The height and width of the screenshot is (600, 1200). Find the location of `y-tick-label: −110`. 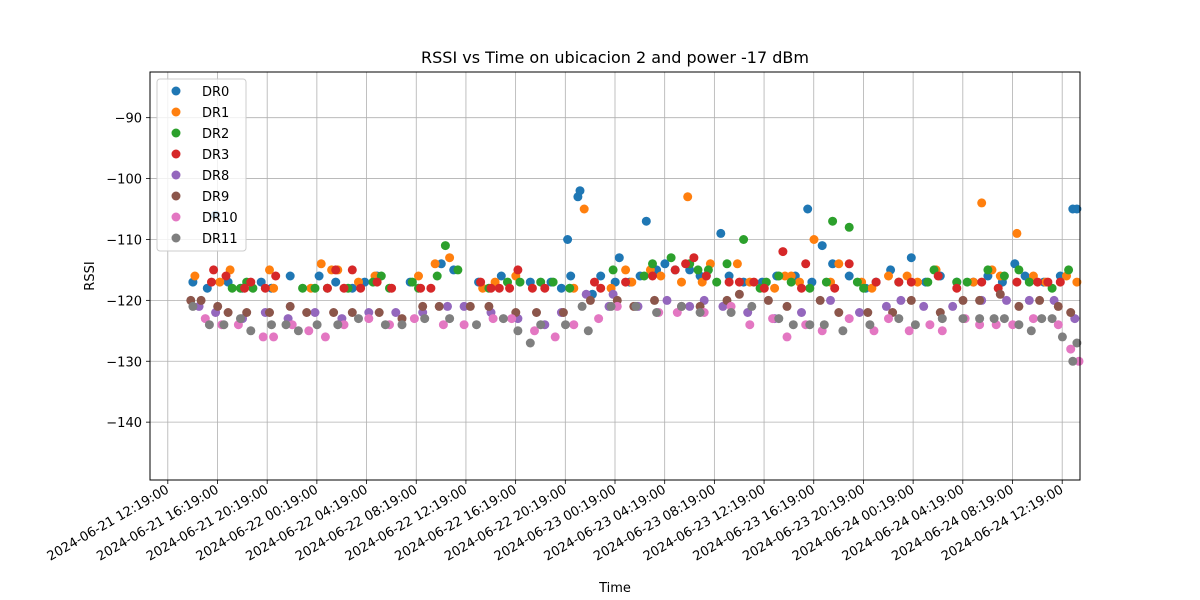

y-tick-label: −110 is located at coordinates (124, 240).